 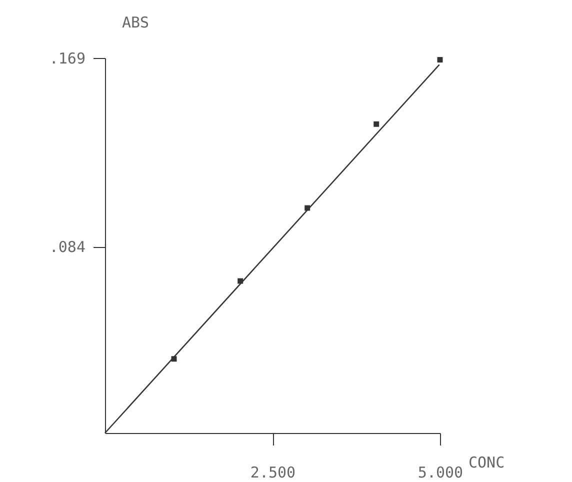 I want to click on x-tick-label: 5.000, so click(x=441, y=473).